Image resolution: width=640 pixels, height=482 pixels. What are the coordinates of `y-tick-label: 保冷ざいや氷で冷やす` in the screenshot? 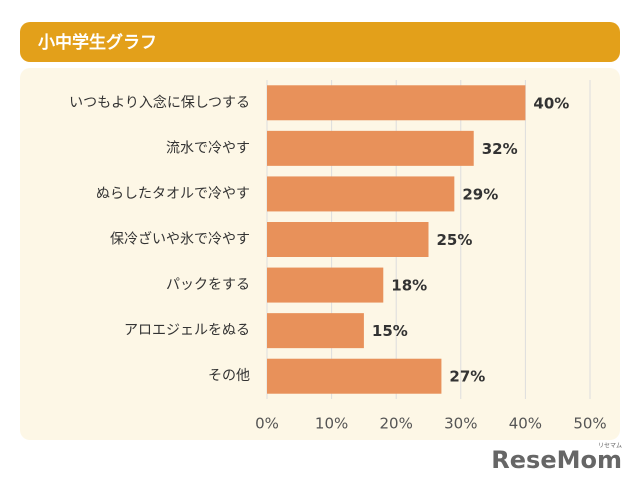 It's located at (180, 239).